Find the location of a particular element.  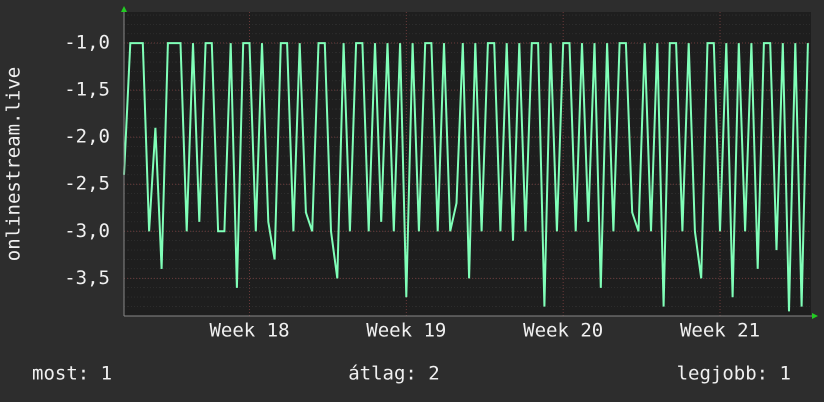

footer-average: átlag: 2 is located at coordinates (394, 374).